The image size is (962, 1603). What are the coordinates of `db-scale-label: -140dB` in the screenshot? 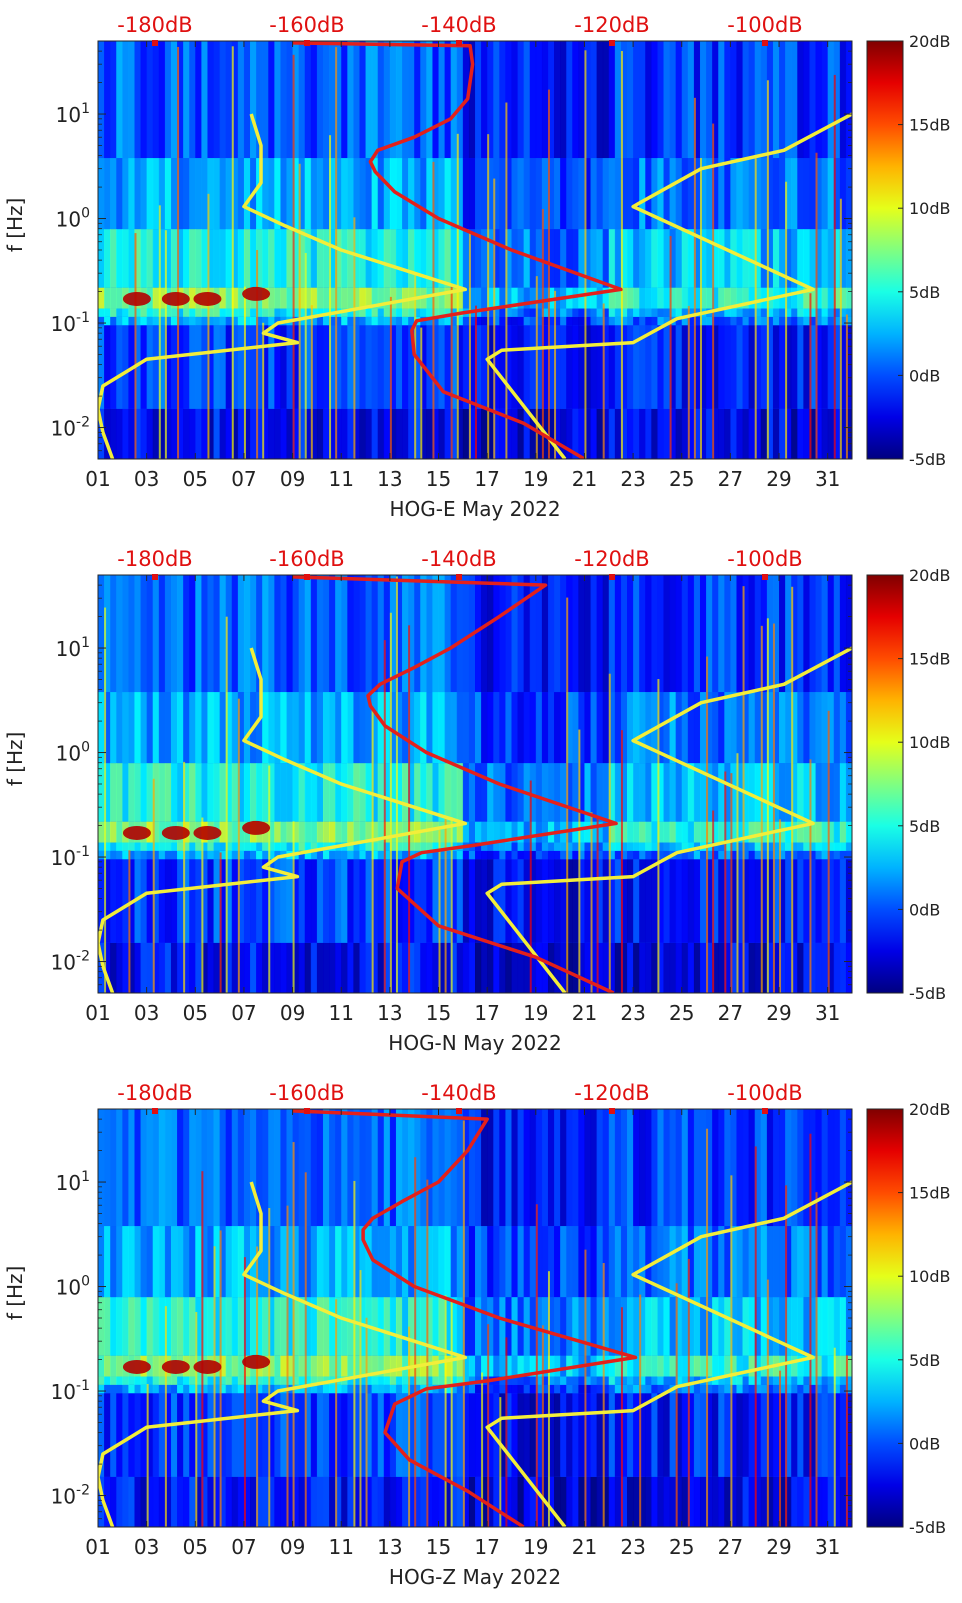 It's located at (458, 559).